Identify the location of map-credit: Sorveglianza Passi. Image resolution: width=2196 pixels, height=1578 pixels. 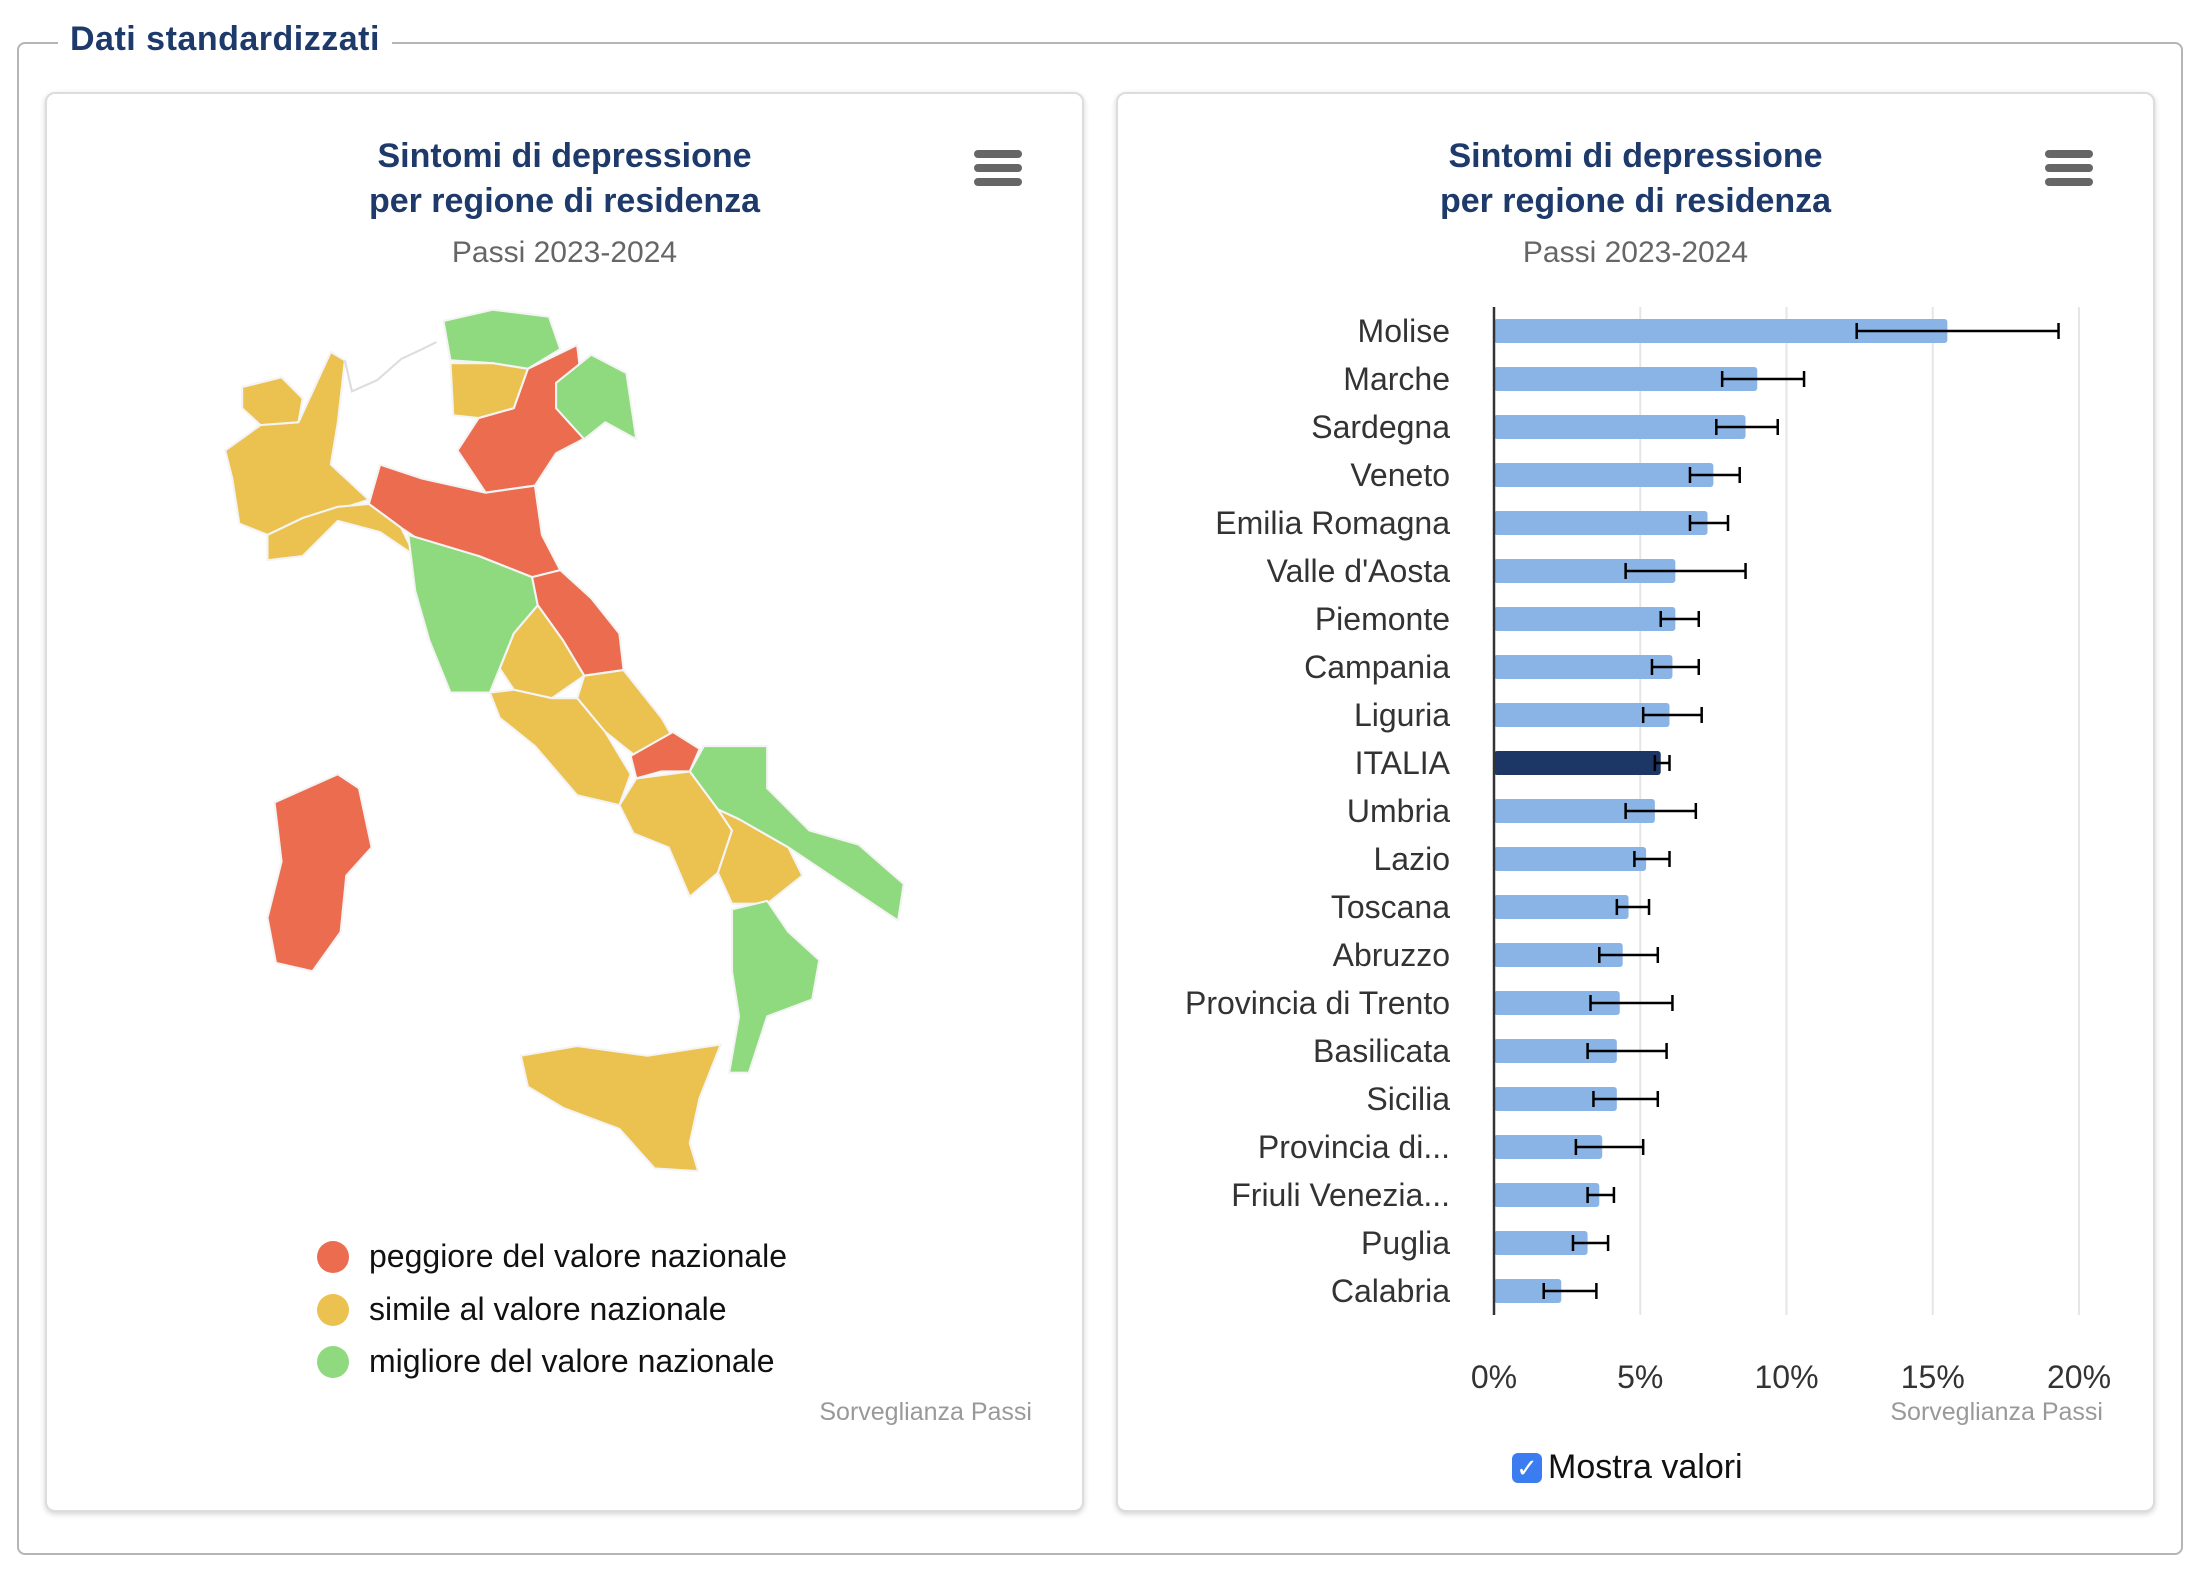
(925, 1412).